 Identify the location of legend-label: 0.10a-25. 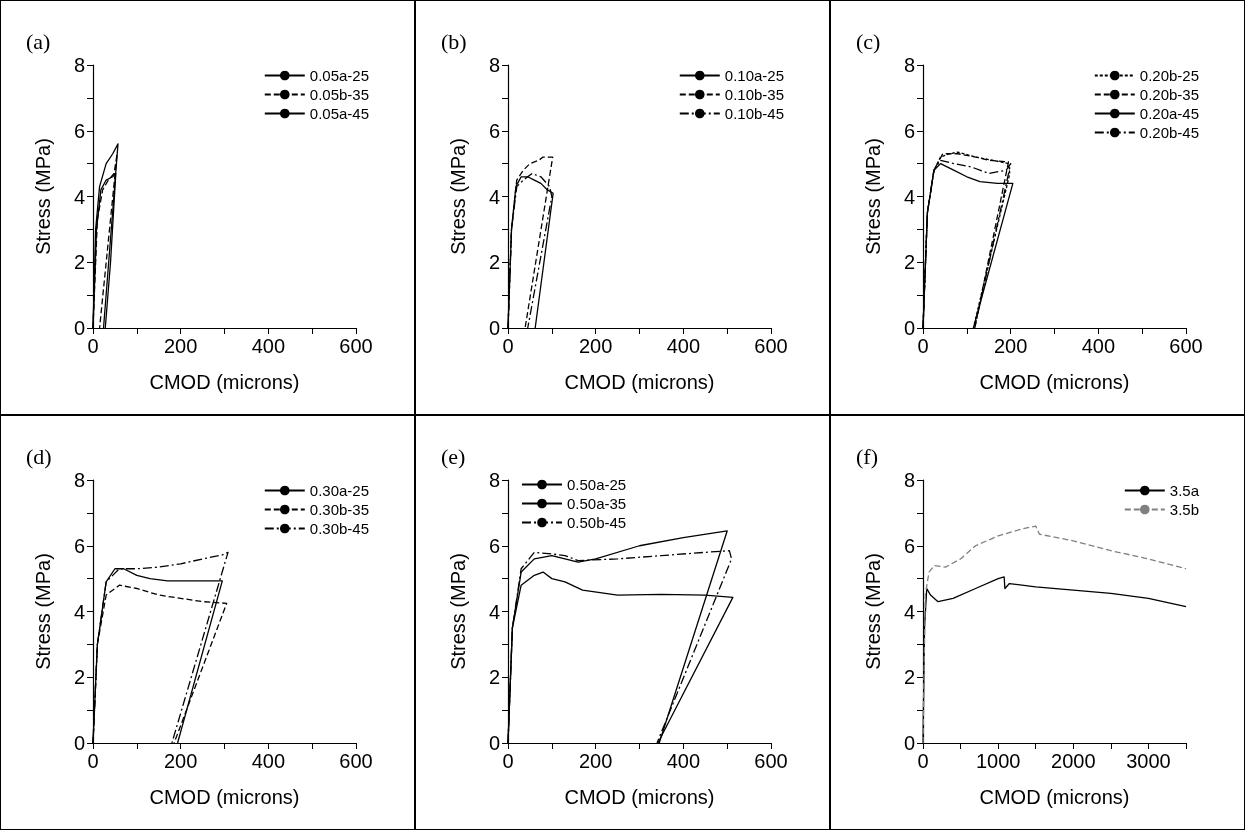
(754, 75).